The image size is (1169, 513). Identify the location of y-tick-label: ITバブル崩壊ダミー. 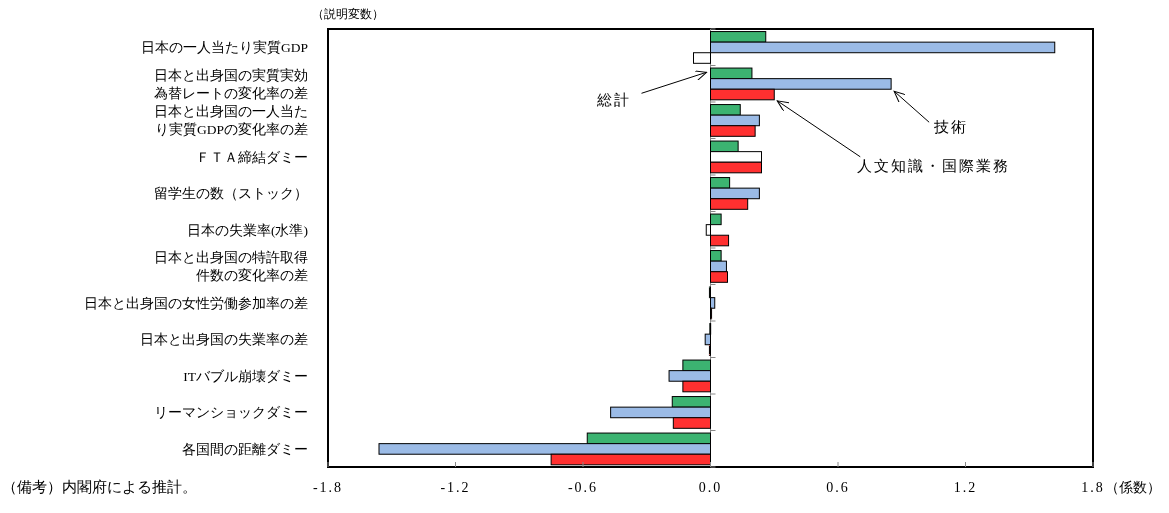
(245, 376).